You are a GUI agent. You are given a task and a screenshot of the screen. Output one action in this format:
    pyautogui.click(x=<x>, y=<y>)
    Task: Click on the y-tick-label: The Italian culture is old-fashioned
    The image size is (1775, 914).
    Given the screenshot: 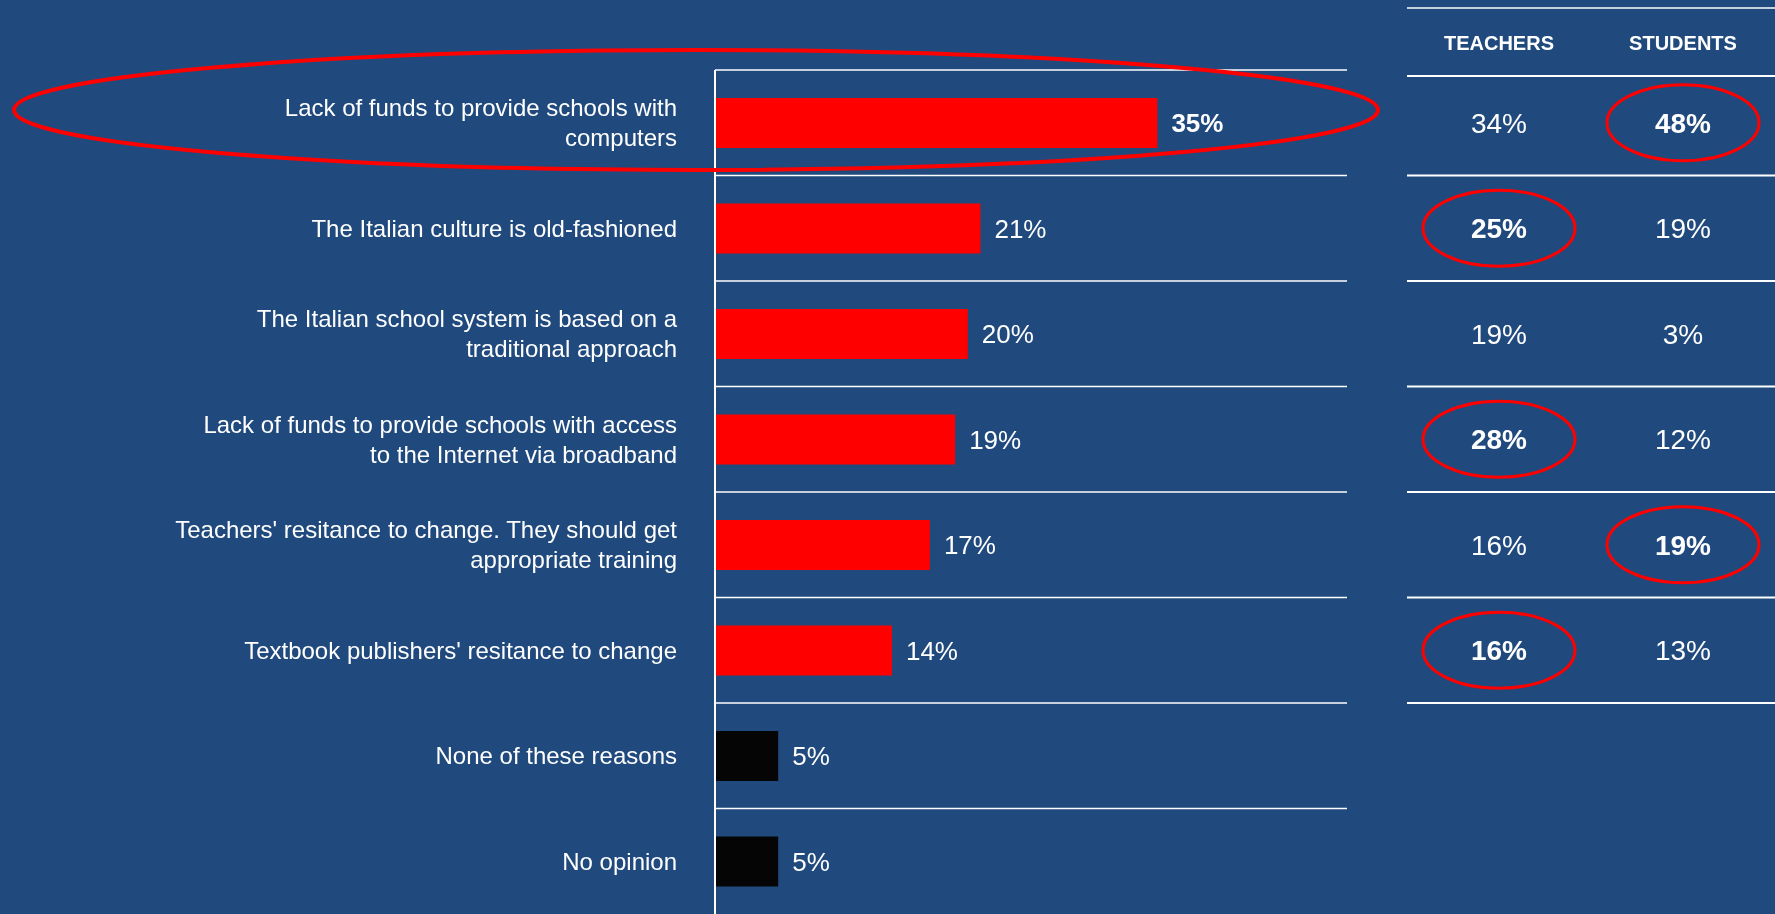 What is the action you would take?
    pyautogui.click(x=494, y=228)
    